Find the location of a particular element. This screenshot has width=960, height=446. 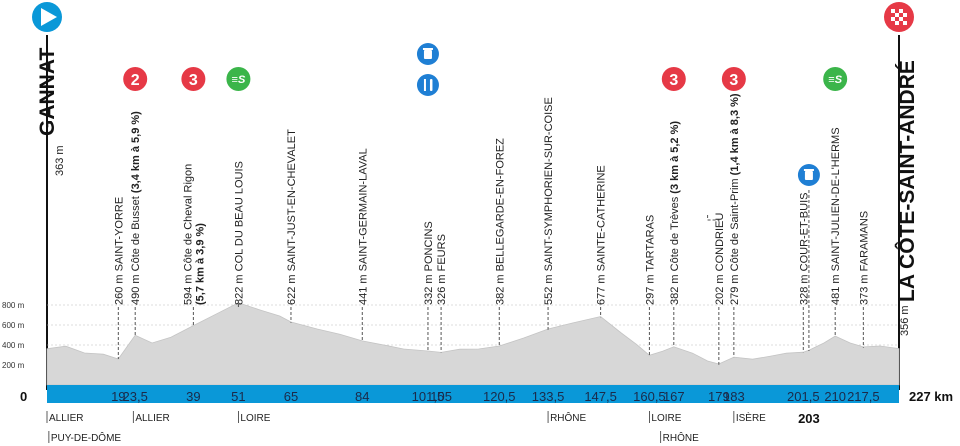

km-marker: 23,5 is located at coordinates (135, 396).